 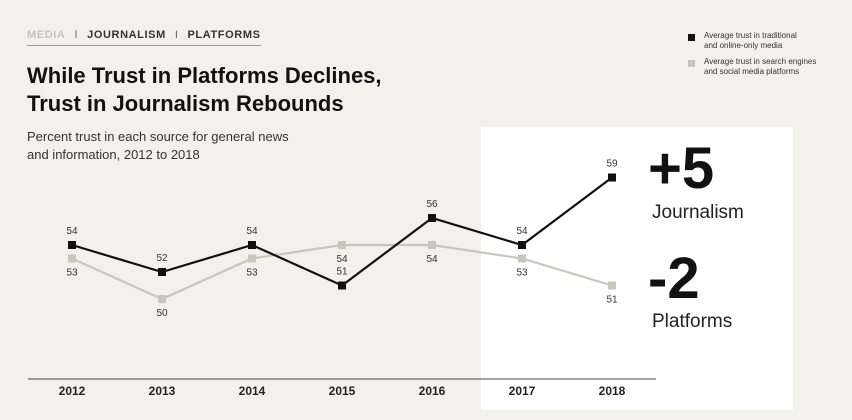 What do you see at coordinates (224, 35) in the screenshot?
I see `breadcrumb-platforms: PLATFORMS` at bounding box center [224, 35].